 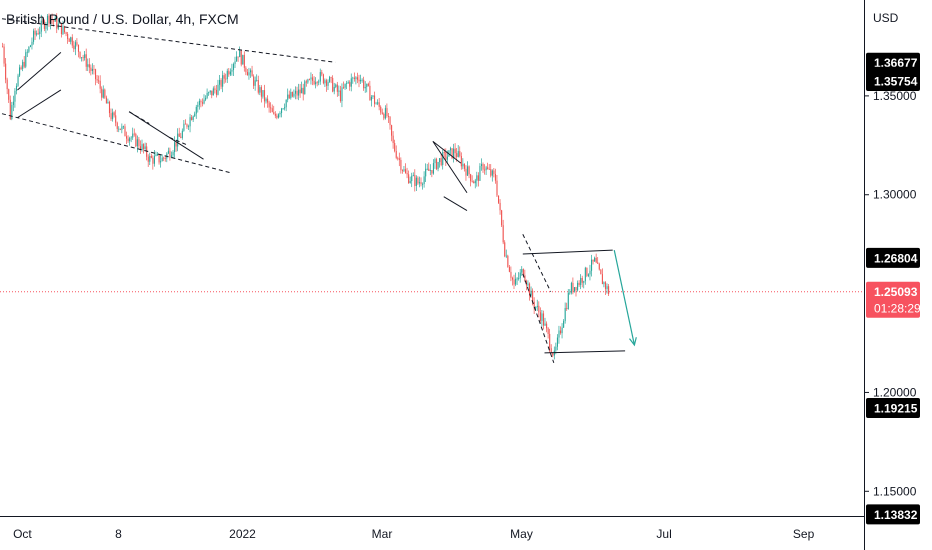 What do you see at coordinates (22, 534) in the screenshot?
I see `time-tick-label: Oct` at bounding box center [22, 534].